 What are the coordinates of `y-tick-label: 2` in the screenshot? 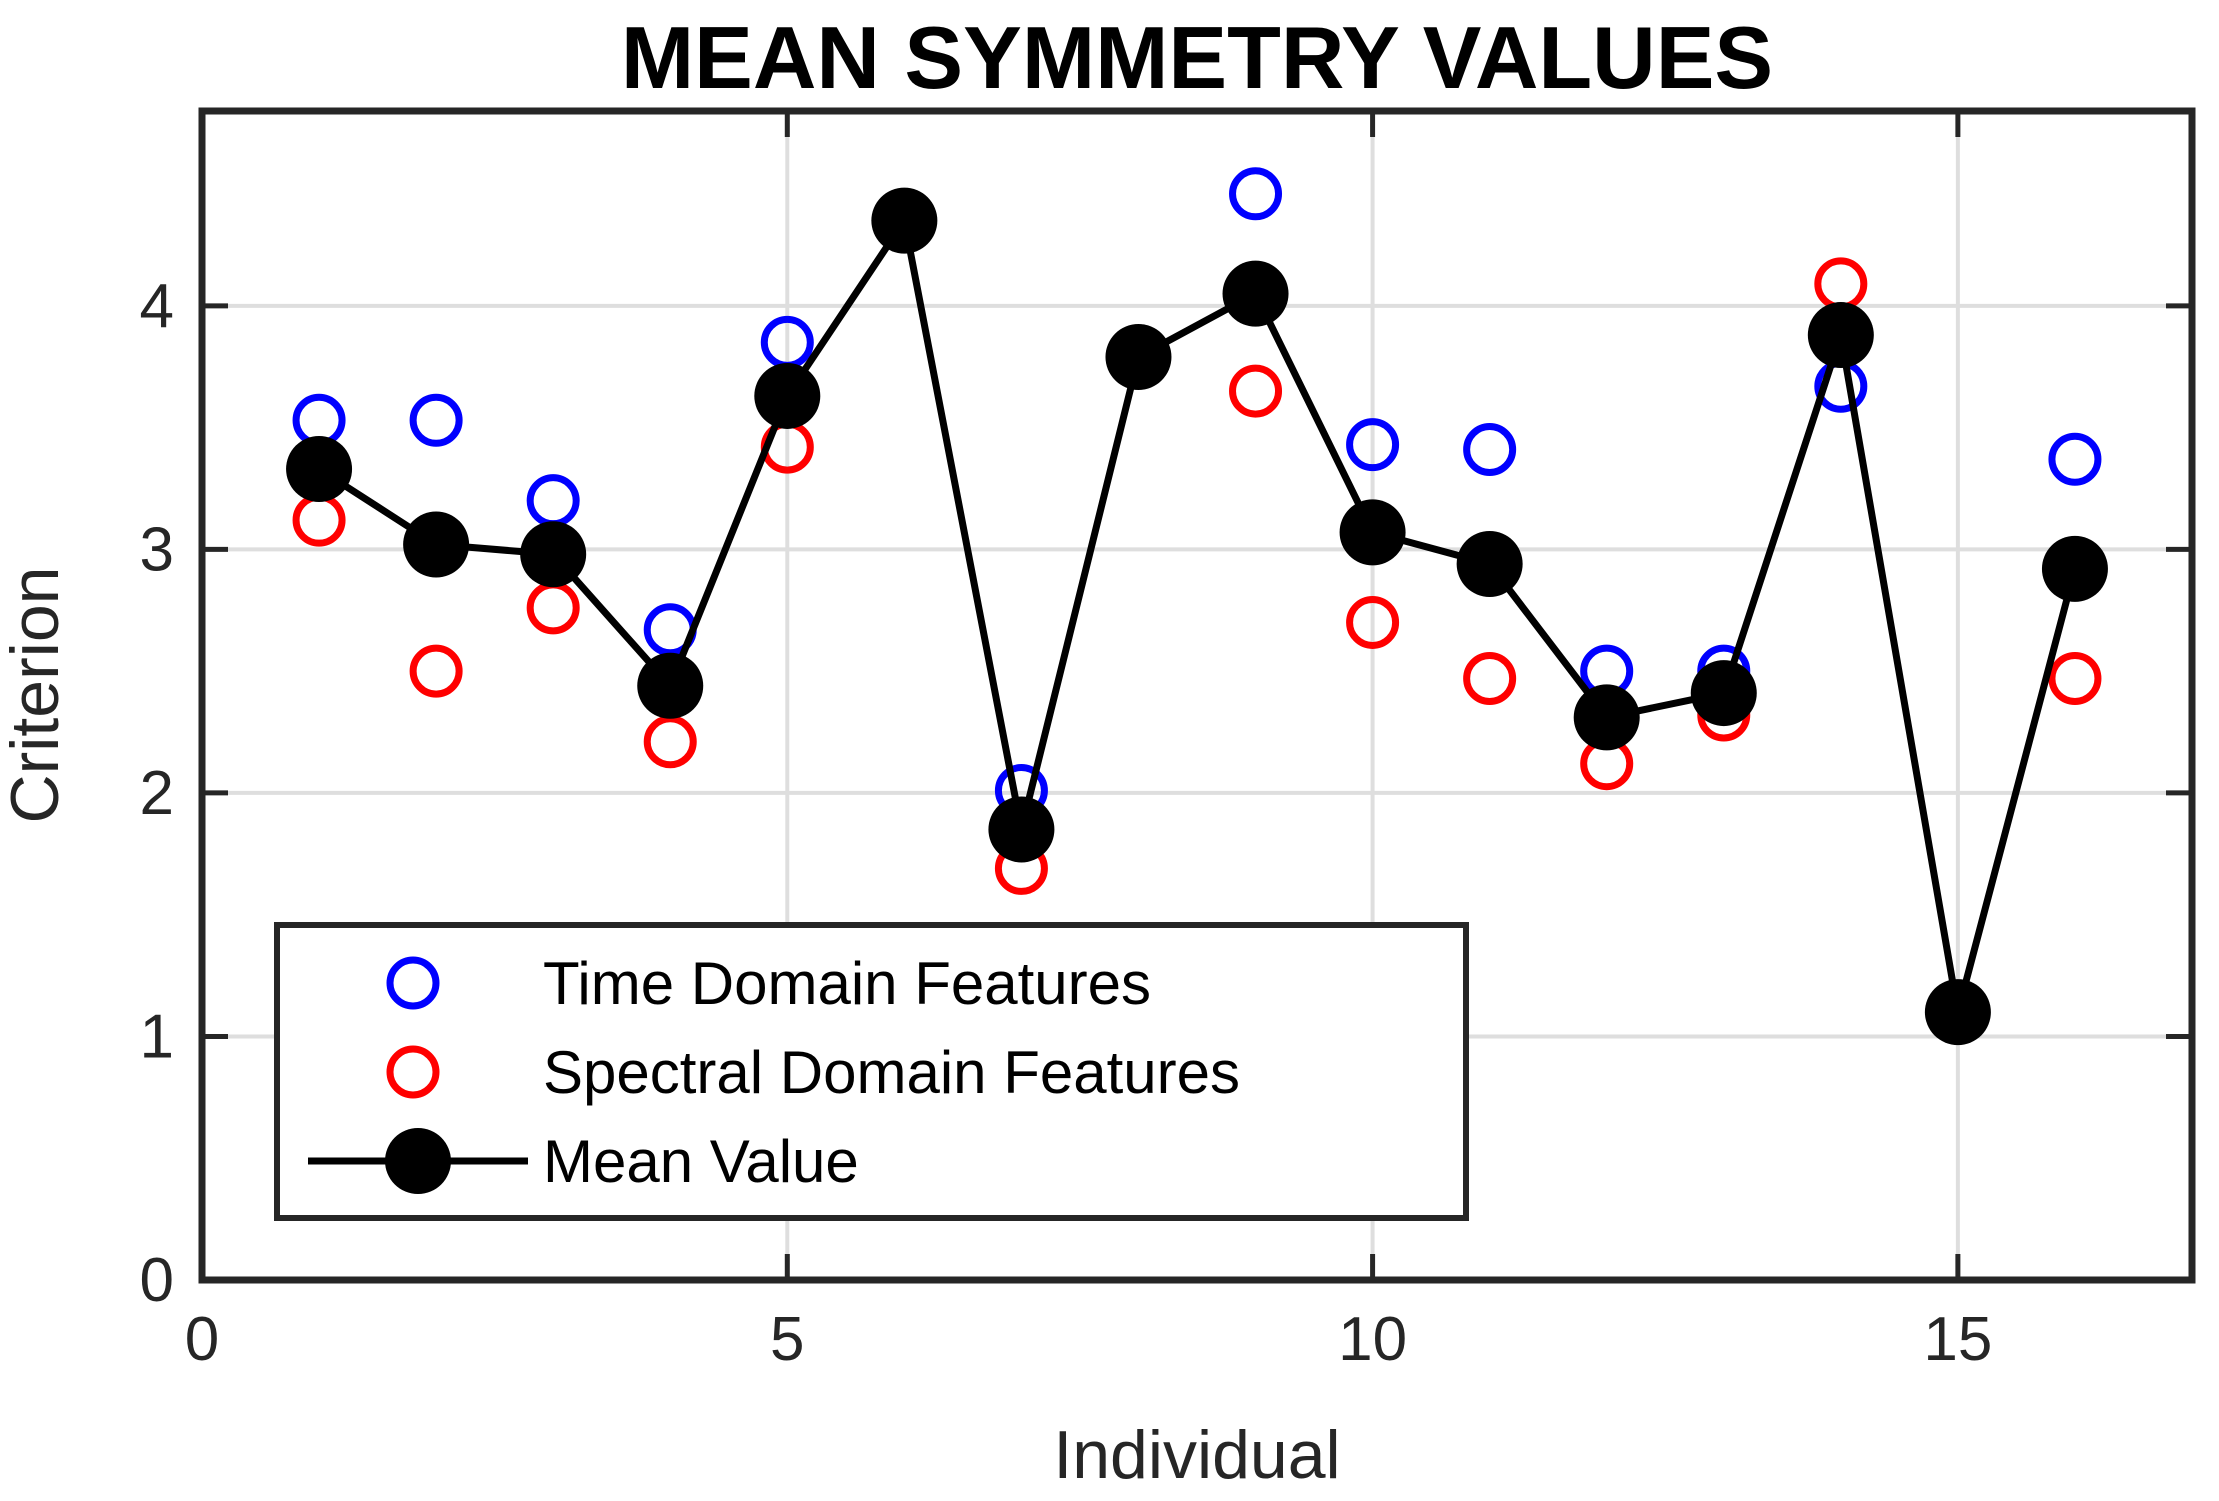 It's located at (157, 793).